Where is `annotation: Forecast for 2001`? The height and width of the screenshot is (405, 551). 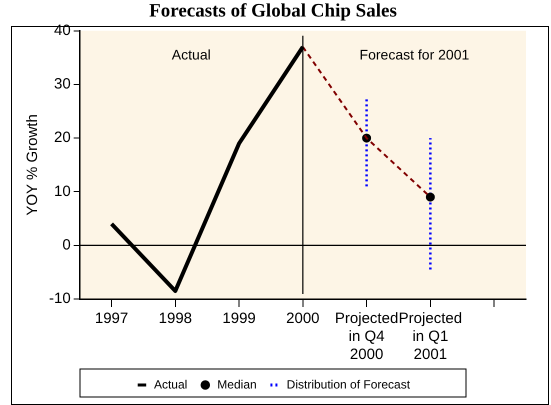
annotation: Forecast for 2001 is located at coordinates (415, 54).